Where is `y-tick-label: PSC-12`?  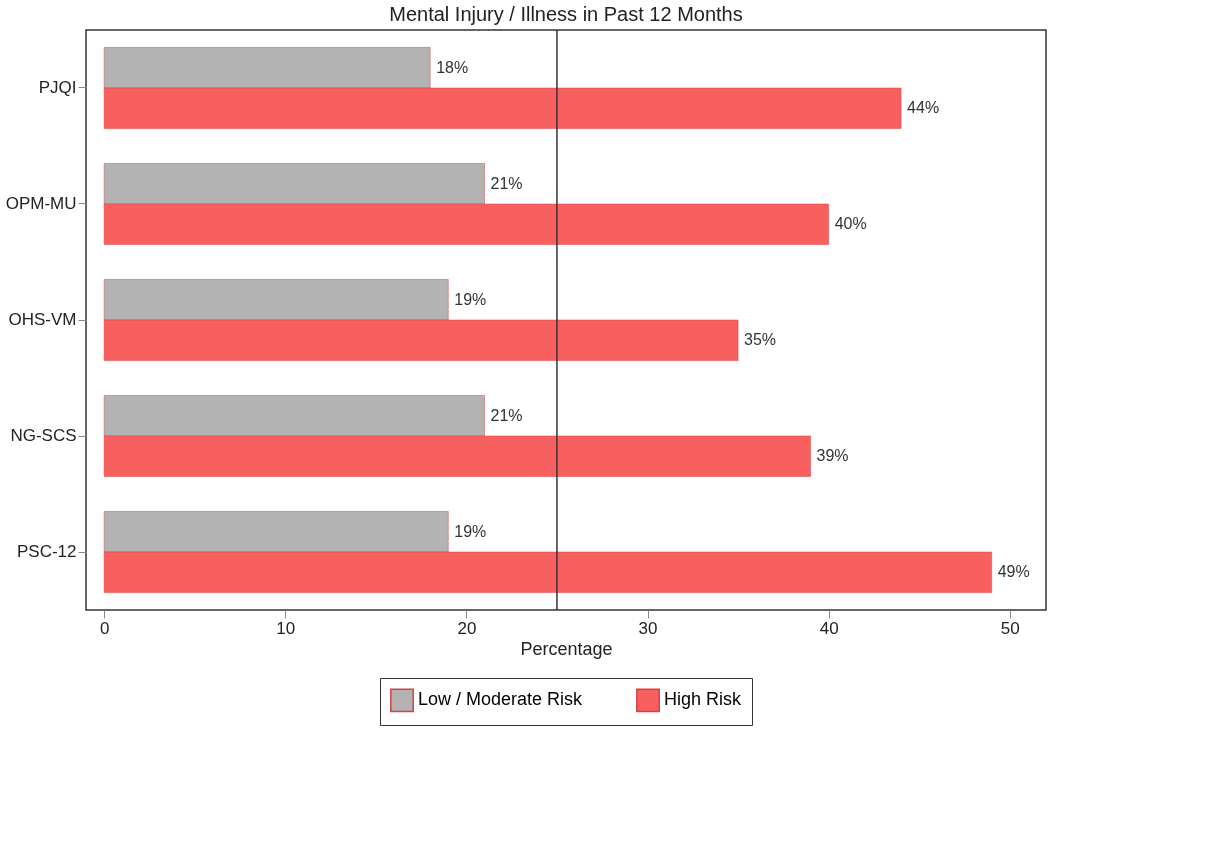 y-tick-label: PSC-12 is located at coordinates (46, 551).